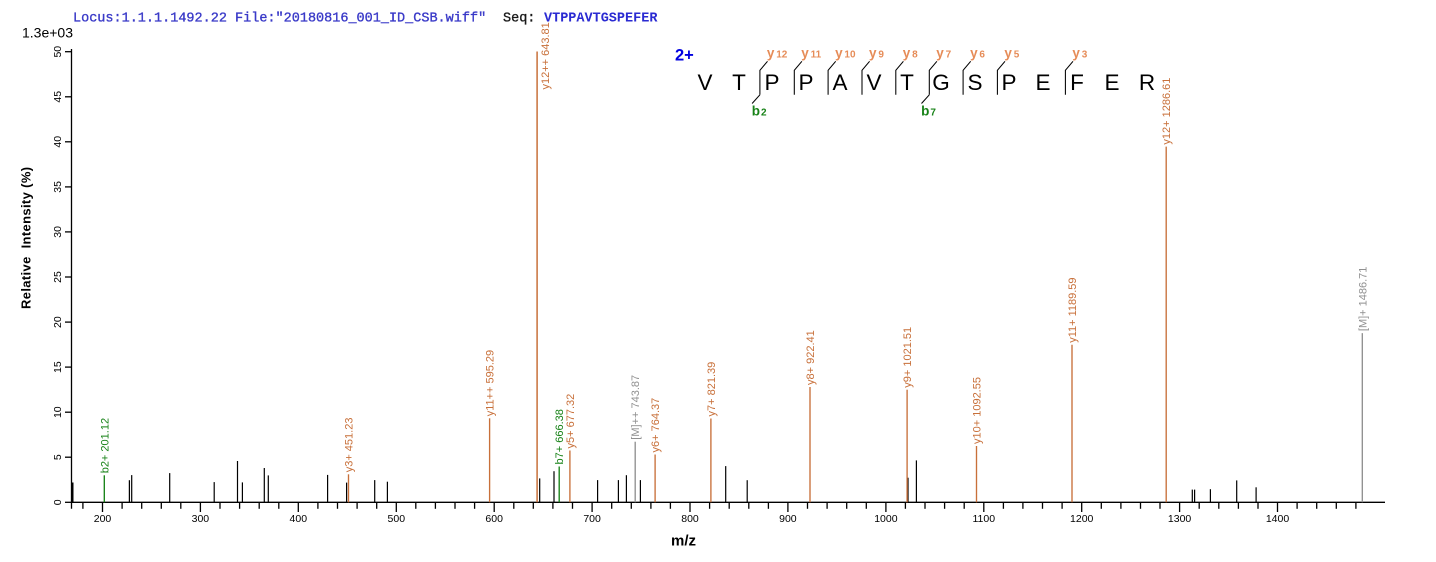 The image size is (1436, 562). Describe the element at coordinates (886, 519) in the screenshot. I see `svg-text: 1000` at that location.